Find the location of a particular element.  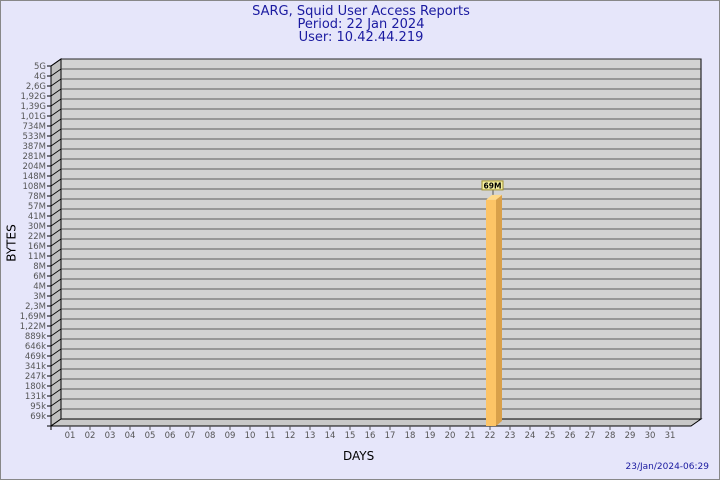

y-tick-label: 1,39G is located at coordinates (33, 107).